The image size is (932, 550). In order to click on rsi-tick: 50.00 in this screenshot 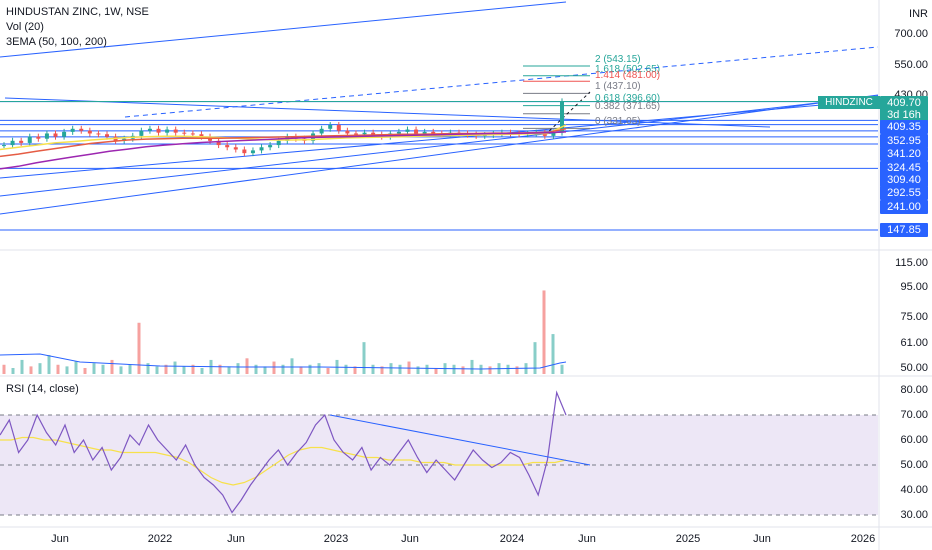, I will do `click(914, 465)`.